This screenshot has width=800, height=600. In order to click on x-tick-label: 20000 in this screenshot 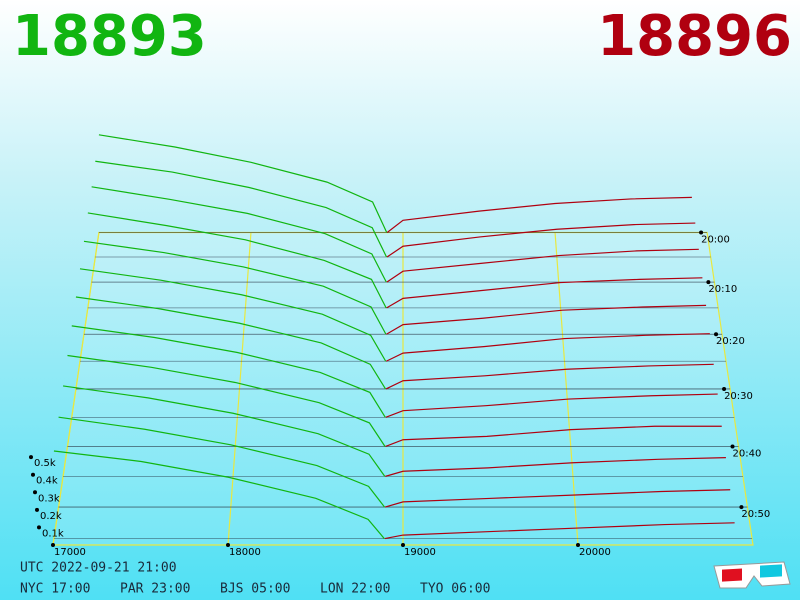, I will do `click(595, 552)`.